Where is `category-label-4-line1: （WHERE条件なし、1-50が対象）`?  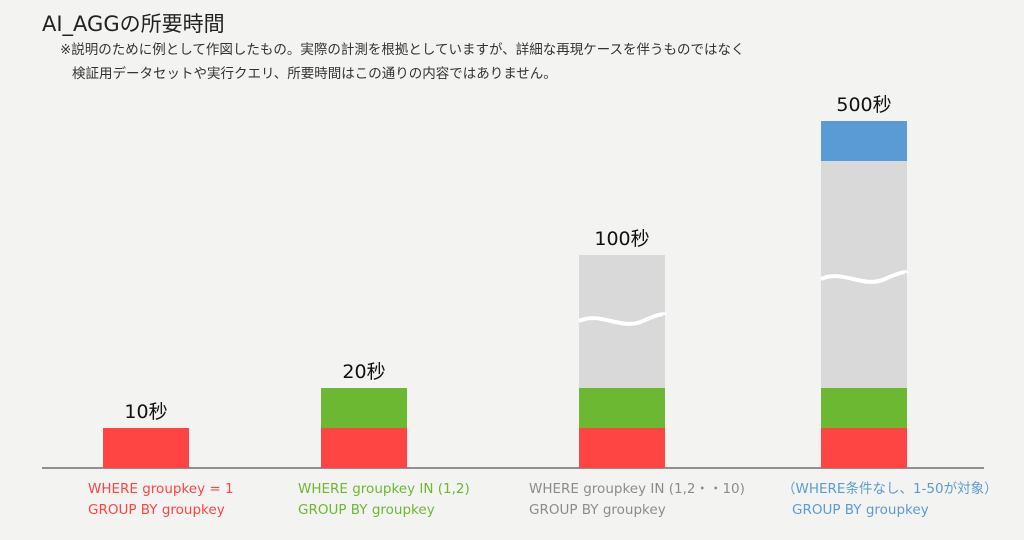 category-label-4-line1: （WHERE条件なし、1-50が対象） is located at coordinates (890, 489).